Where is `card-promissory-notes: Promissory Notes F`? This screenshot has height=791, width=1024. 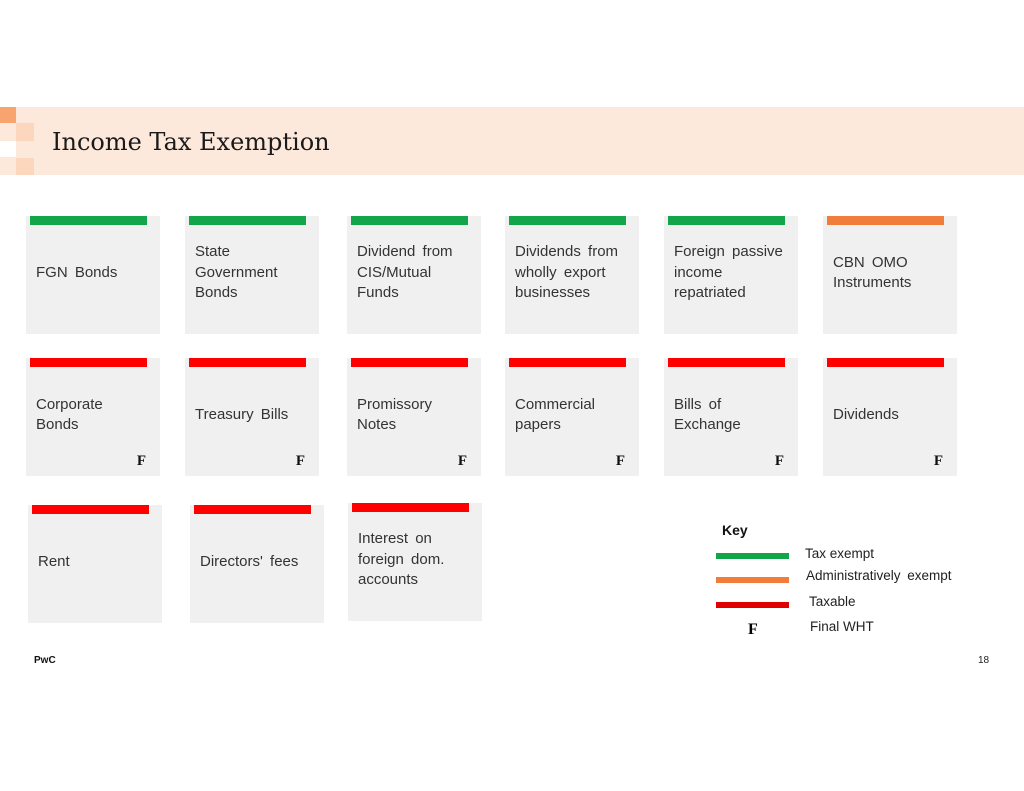
card-promissory-notes: Promissory Notes F is located at coordinates (414, 417).